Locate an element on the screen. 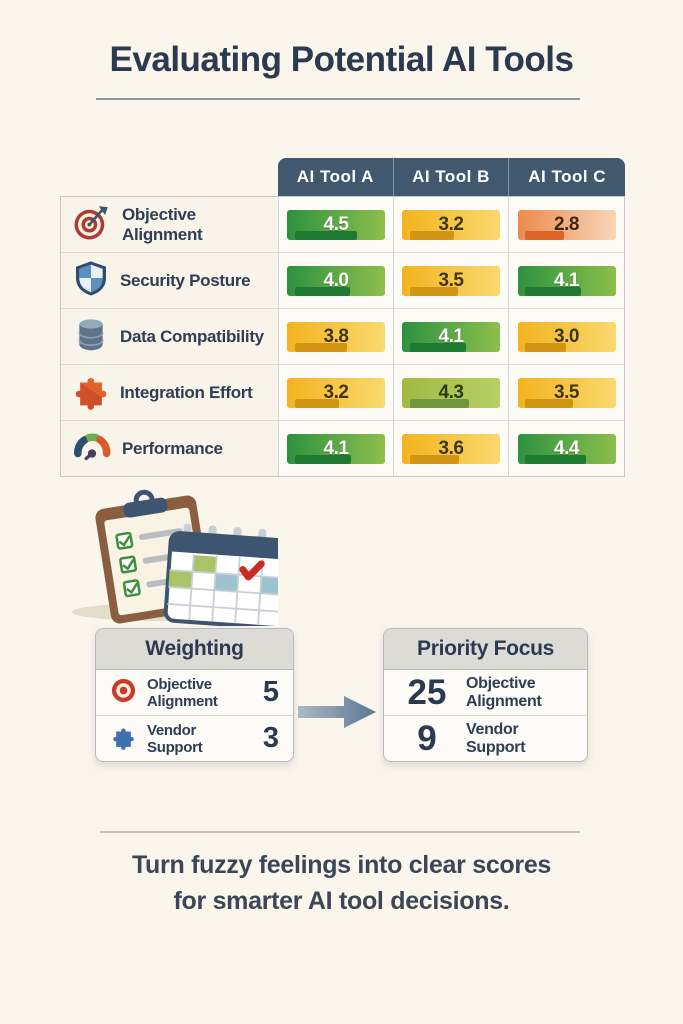 This screenshot has height=1024, width=683. score-cell: 2.8 is located at coordinates (566, 224).